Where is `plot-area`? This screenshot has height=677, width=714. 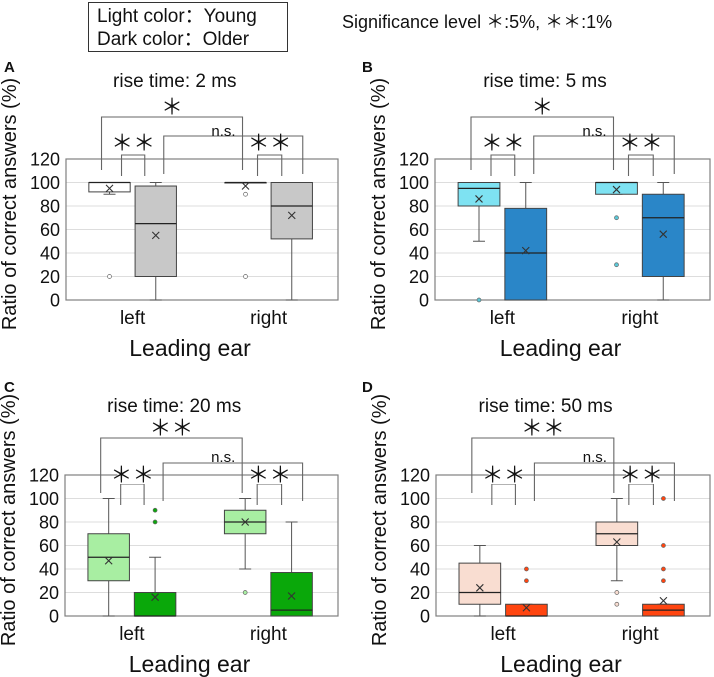 plot-area is located at coordinates (573, 545).